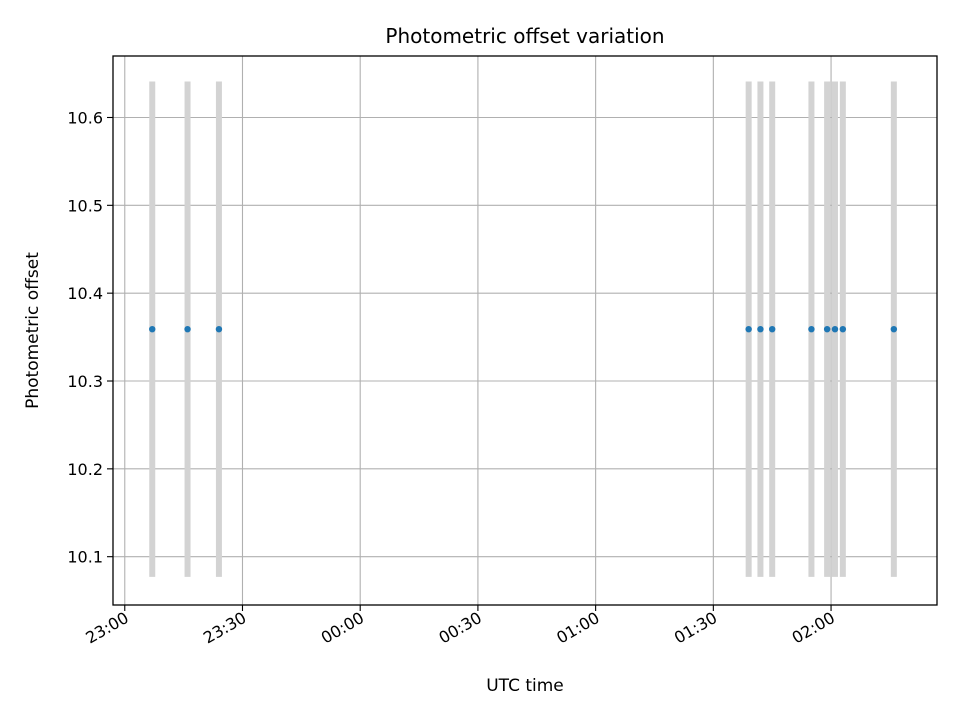  Describe the element at coordinates (90, 337) in the screenshot. I see `y-axis-ticks: 10.1 10.2 10.3 10.4 10.5 10.6` at that location.